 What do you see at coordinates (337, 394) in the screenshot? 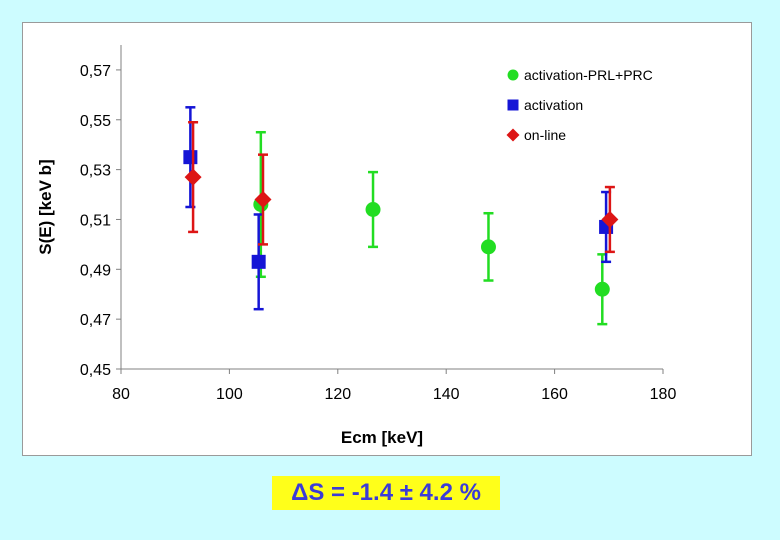
I see `x-tick-label: 120` at bounding box center [337, 394].